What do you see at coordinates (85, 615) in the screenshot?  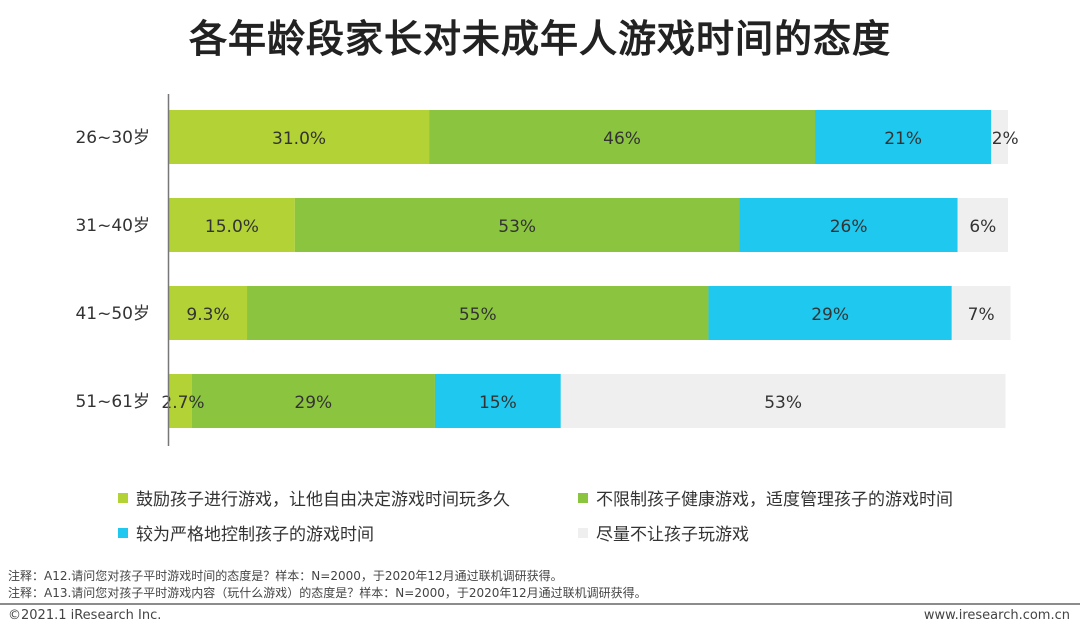 I see `copyright: ©2021.1 iResearch Inc.` at bounding box center [85, 615].